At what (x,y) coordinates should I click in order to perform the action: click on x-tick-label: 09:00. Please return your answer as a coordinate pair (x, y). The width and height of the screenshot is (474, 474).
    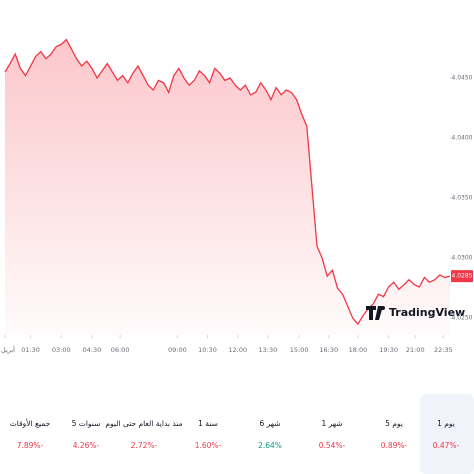
    Looking at the image, I should click on (177, 350).